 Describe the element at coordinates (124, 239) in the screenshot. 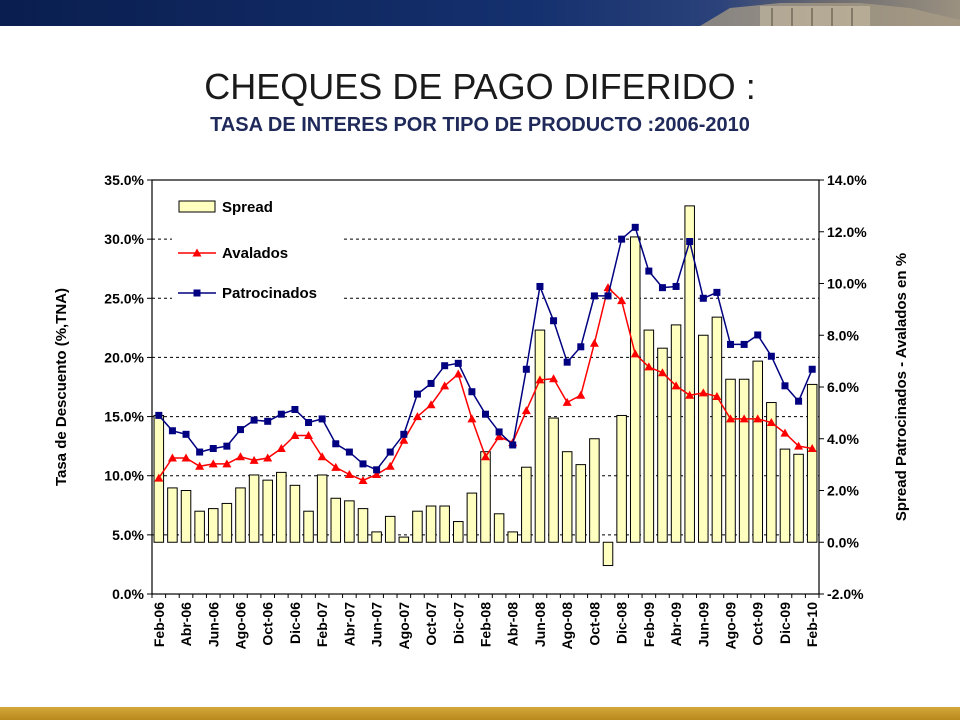

I see `y-tick-label: 30.0%` at that location.